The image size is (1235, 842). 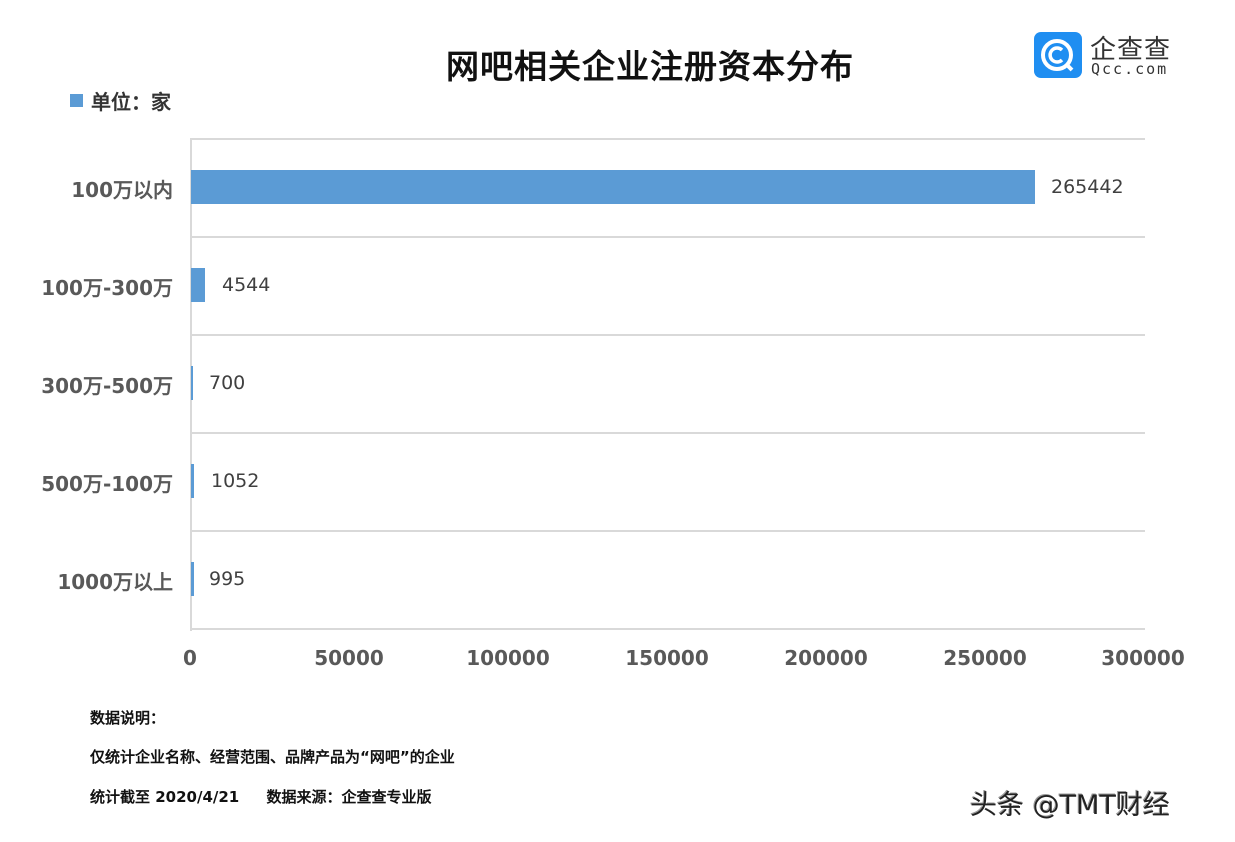 What do you see at coordinates (165, 797) in the screenshot?
I see `stat-date: 统计截至 2020/4/21` at bounding box center [165, 797].